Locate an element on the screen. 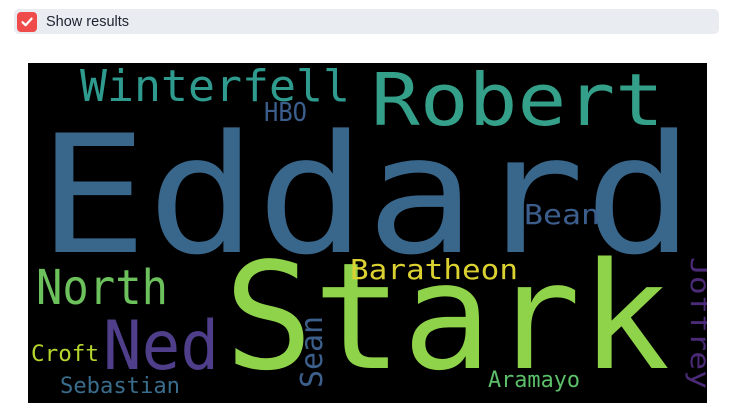 Image resolution: width=738 pixels, height=416 pixels. checkmark-icon is located at coordinates (27, 21).